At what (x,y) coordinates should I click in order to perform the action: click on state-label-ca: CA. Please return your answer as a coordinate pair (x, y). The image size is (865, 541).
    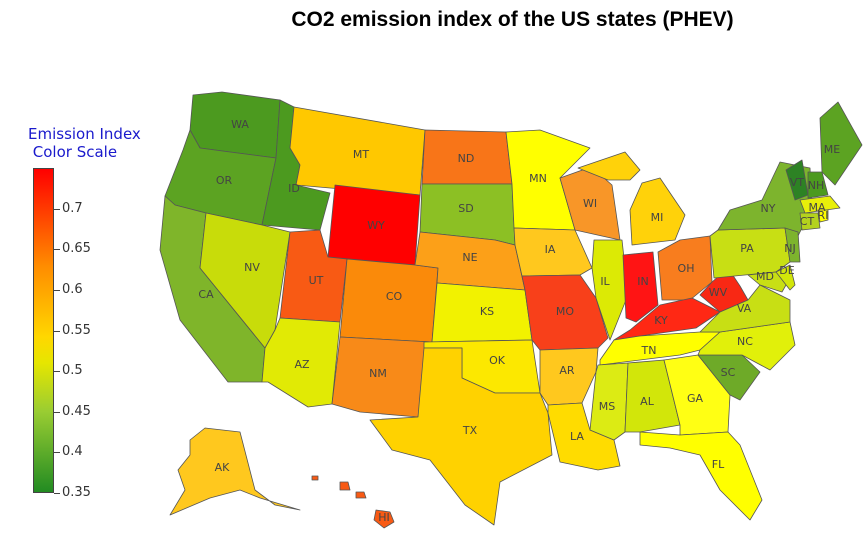
    Looking at the image, I should click on (206, 294).